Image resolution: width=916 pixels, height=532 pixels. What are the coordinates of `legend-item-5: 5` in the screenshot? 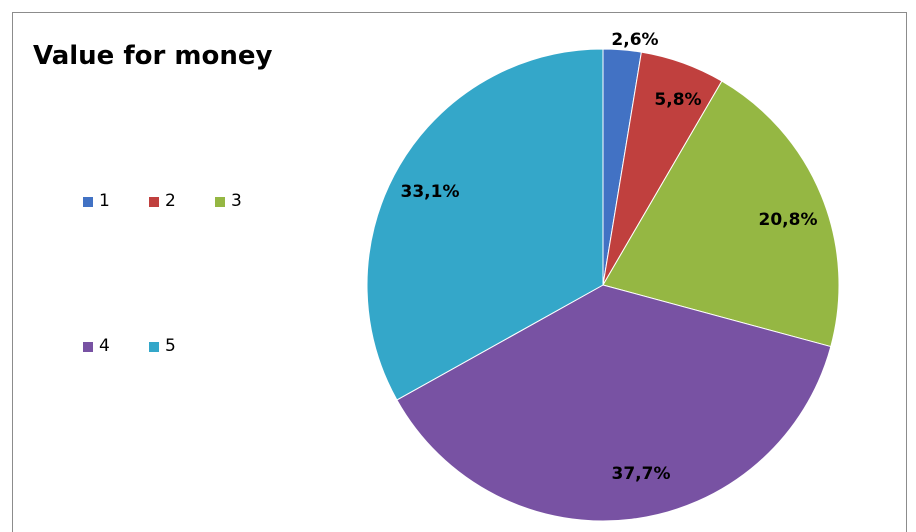 It's located at (162, 346).